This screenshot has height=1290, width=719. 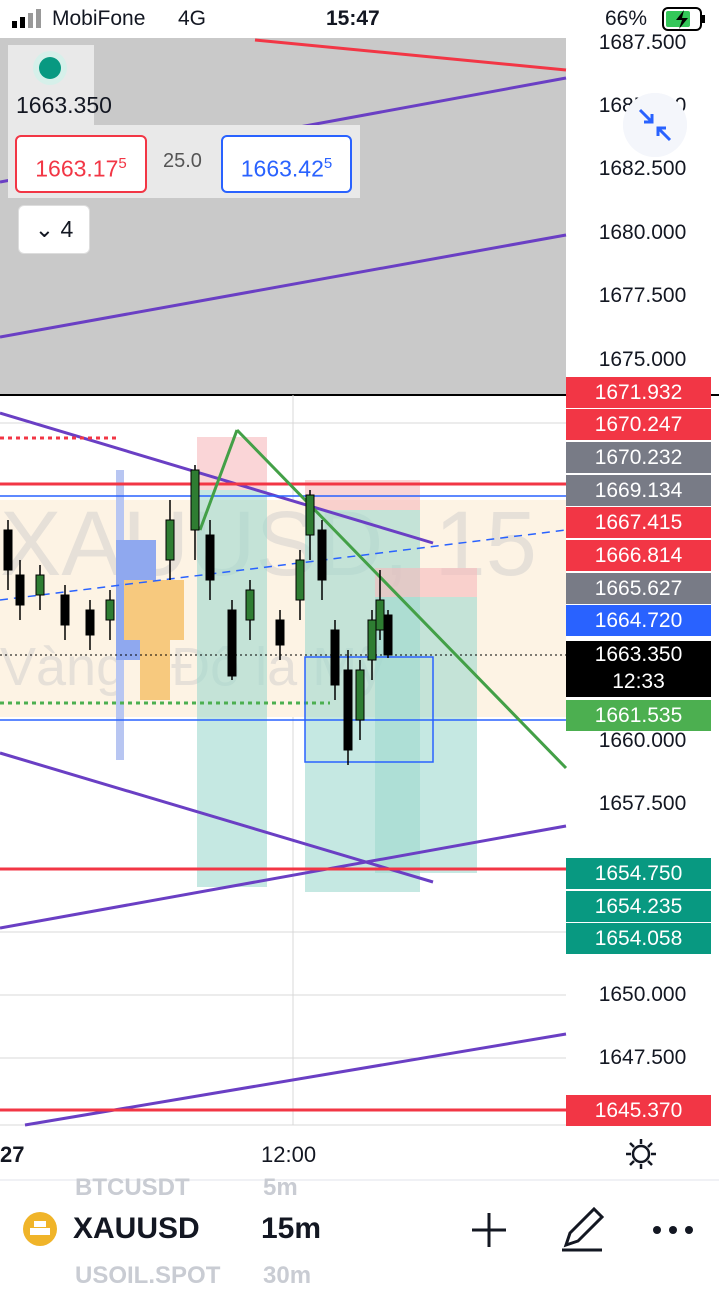 I want to click on price-tag: 1661.535, so click(x=638, y=715).